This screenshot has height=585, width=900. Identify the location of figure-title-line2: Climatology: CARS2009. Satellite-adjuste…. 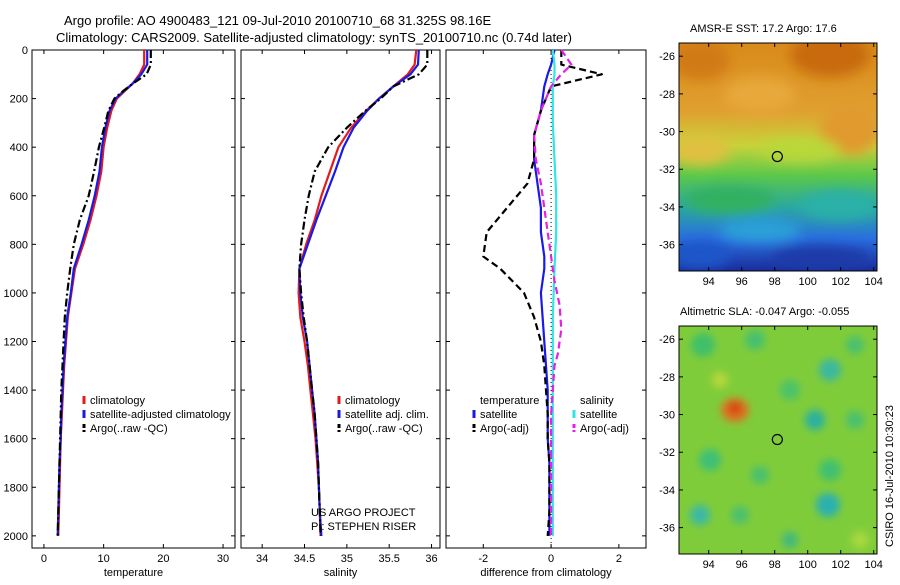
(314, 37).